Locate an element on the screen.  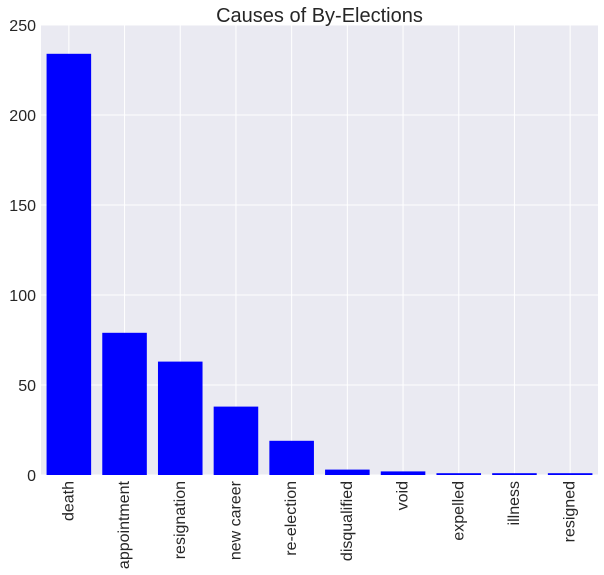
y-tick-label: 250 is located at coordinates (22, 26).